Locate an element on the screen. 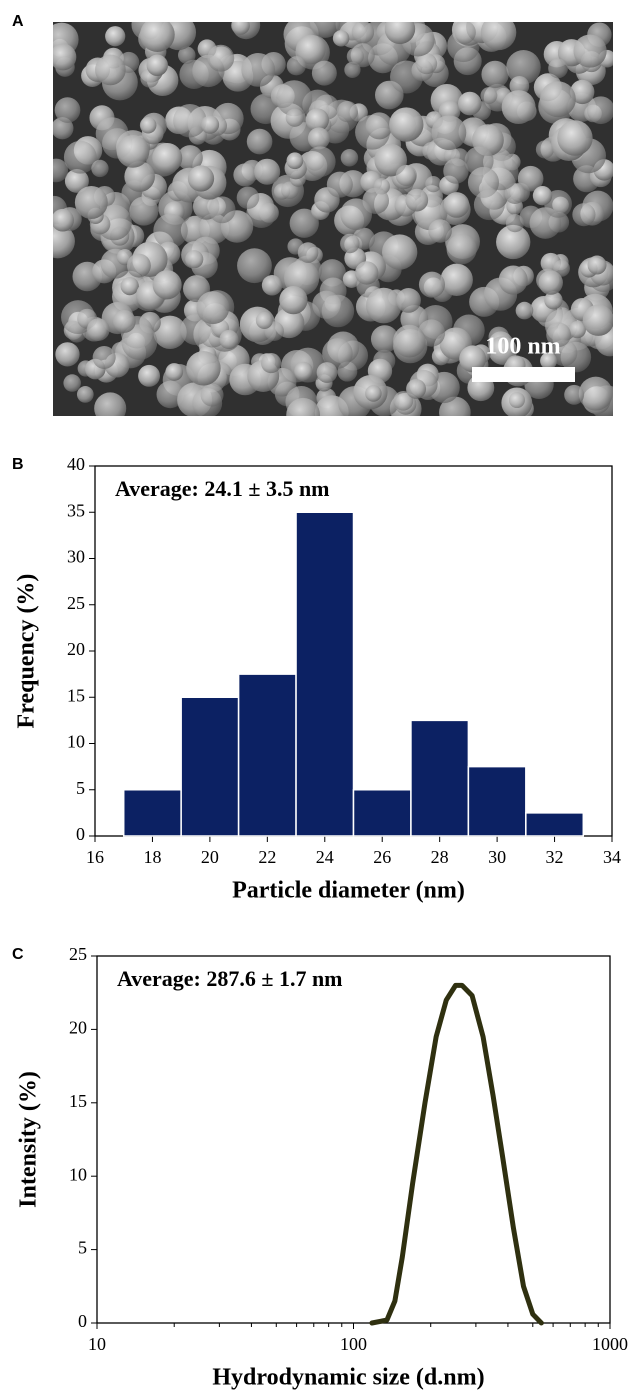 This screenshot has width=638, height=1398. y-axis-label: Frequency (%) is located at coordinates (27, 651).